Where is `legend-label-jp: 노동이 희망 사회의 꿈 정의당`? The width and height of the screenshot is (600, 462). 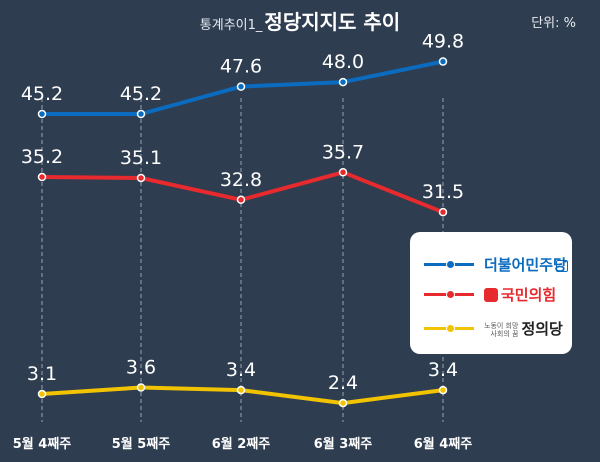
legend-label-jp: 노동이 희망 사회의 꿈 정의당 is located at coordinates (523, 328).